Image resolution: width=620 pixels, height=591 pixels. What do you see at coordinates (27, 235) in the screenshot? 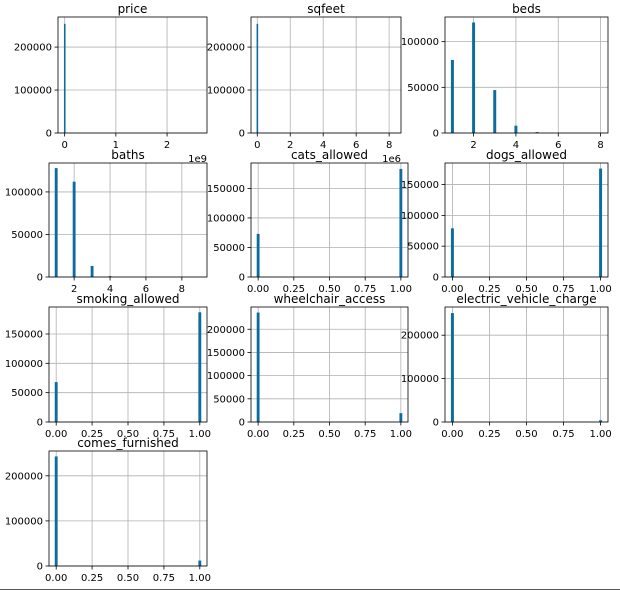
I see `baths-ytick-label-1: 50000` at bounding box center [27, 235].